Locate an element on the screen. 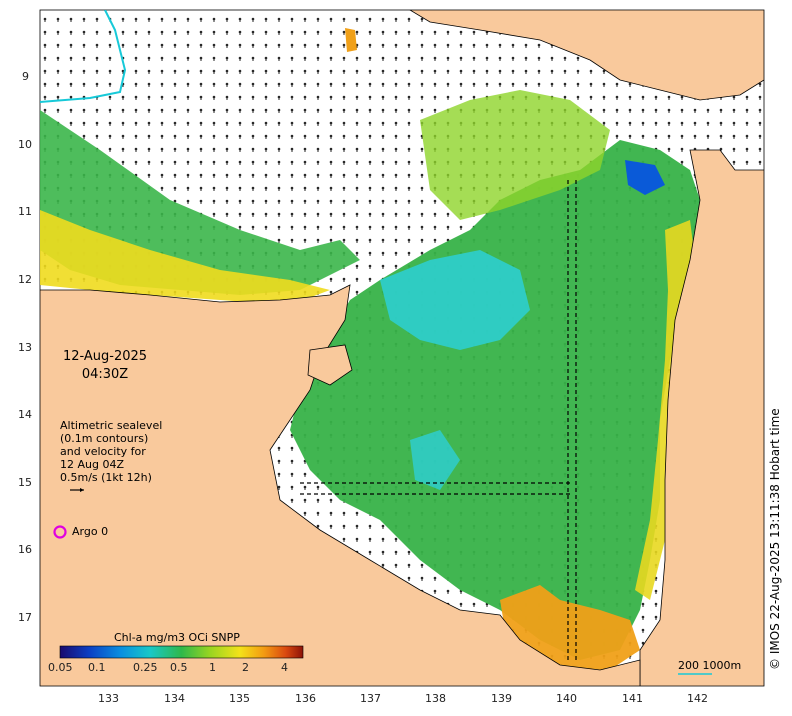  lat-tick: 13 is located at coordinates (25, 347).